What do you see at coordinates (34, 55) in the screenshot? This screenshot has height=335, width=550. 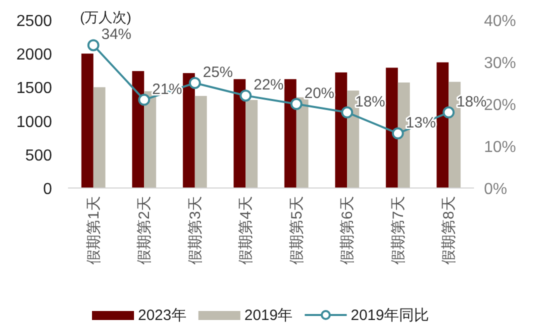 I see `y-tick-label: 2000` at bounding box center [34, 55].